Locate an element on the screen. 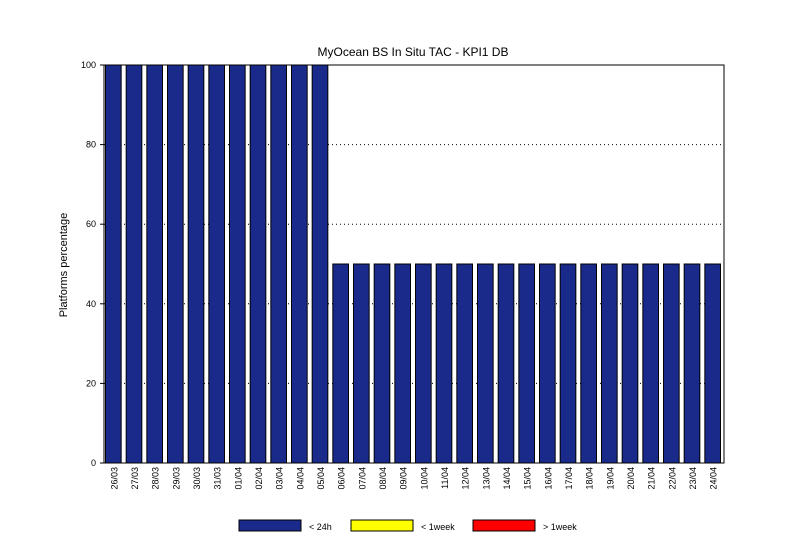  x-tick-label: 10/04 is located at coordinates (424, 478).